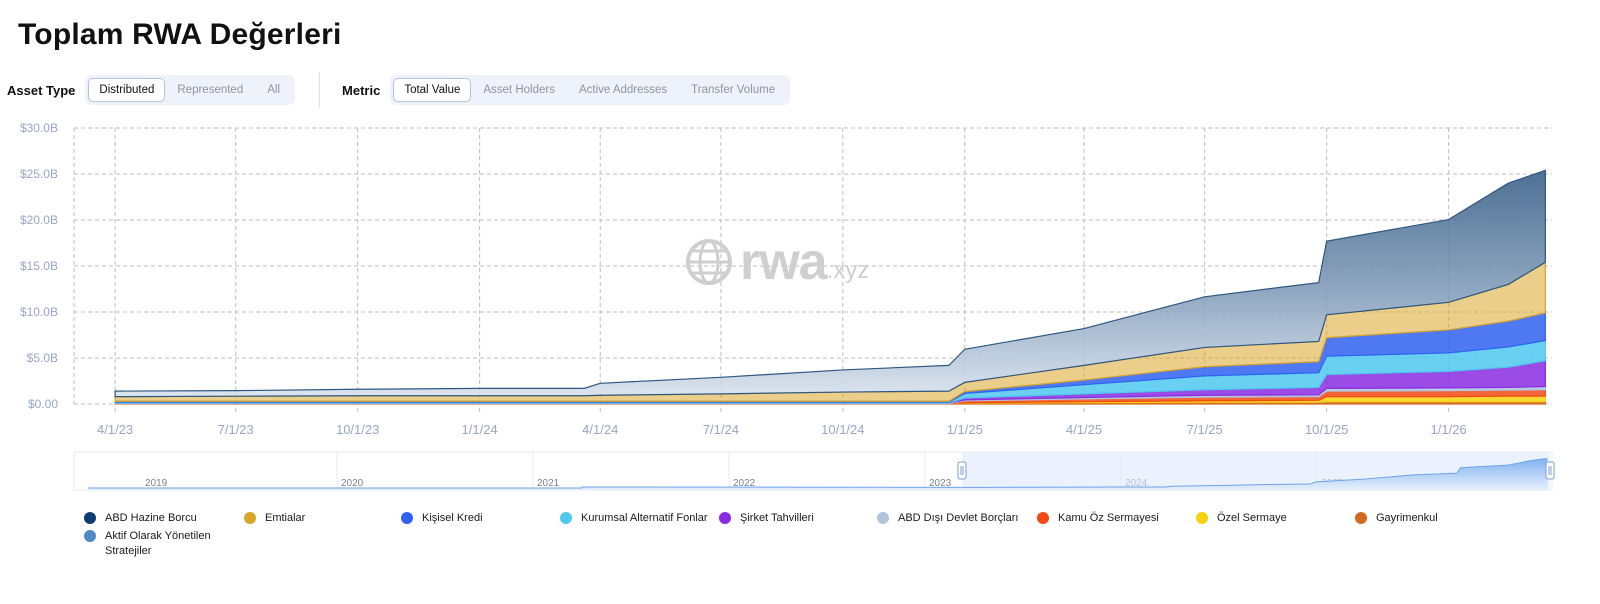 The width and height of the screenshot is (1600, 604). Describe the element at coordinates (352, 483) in the screenshot. I see `navigator-year-label: 2020` at that location.